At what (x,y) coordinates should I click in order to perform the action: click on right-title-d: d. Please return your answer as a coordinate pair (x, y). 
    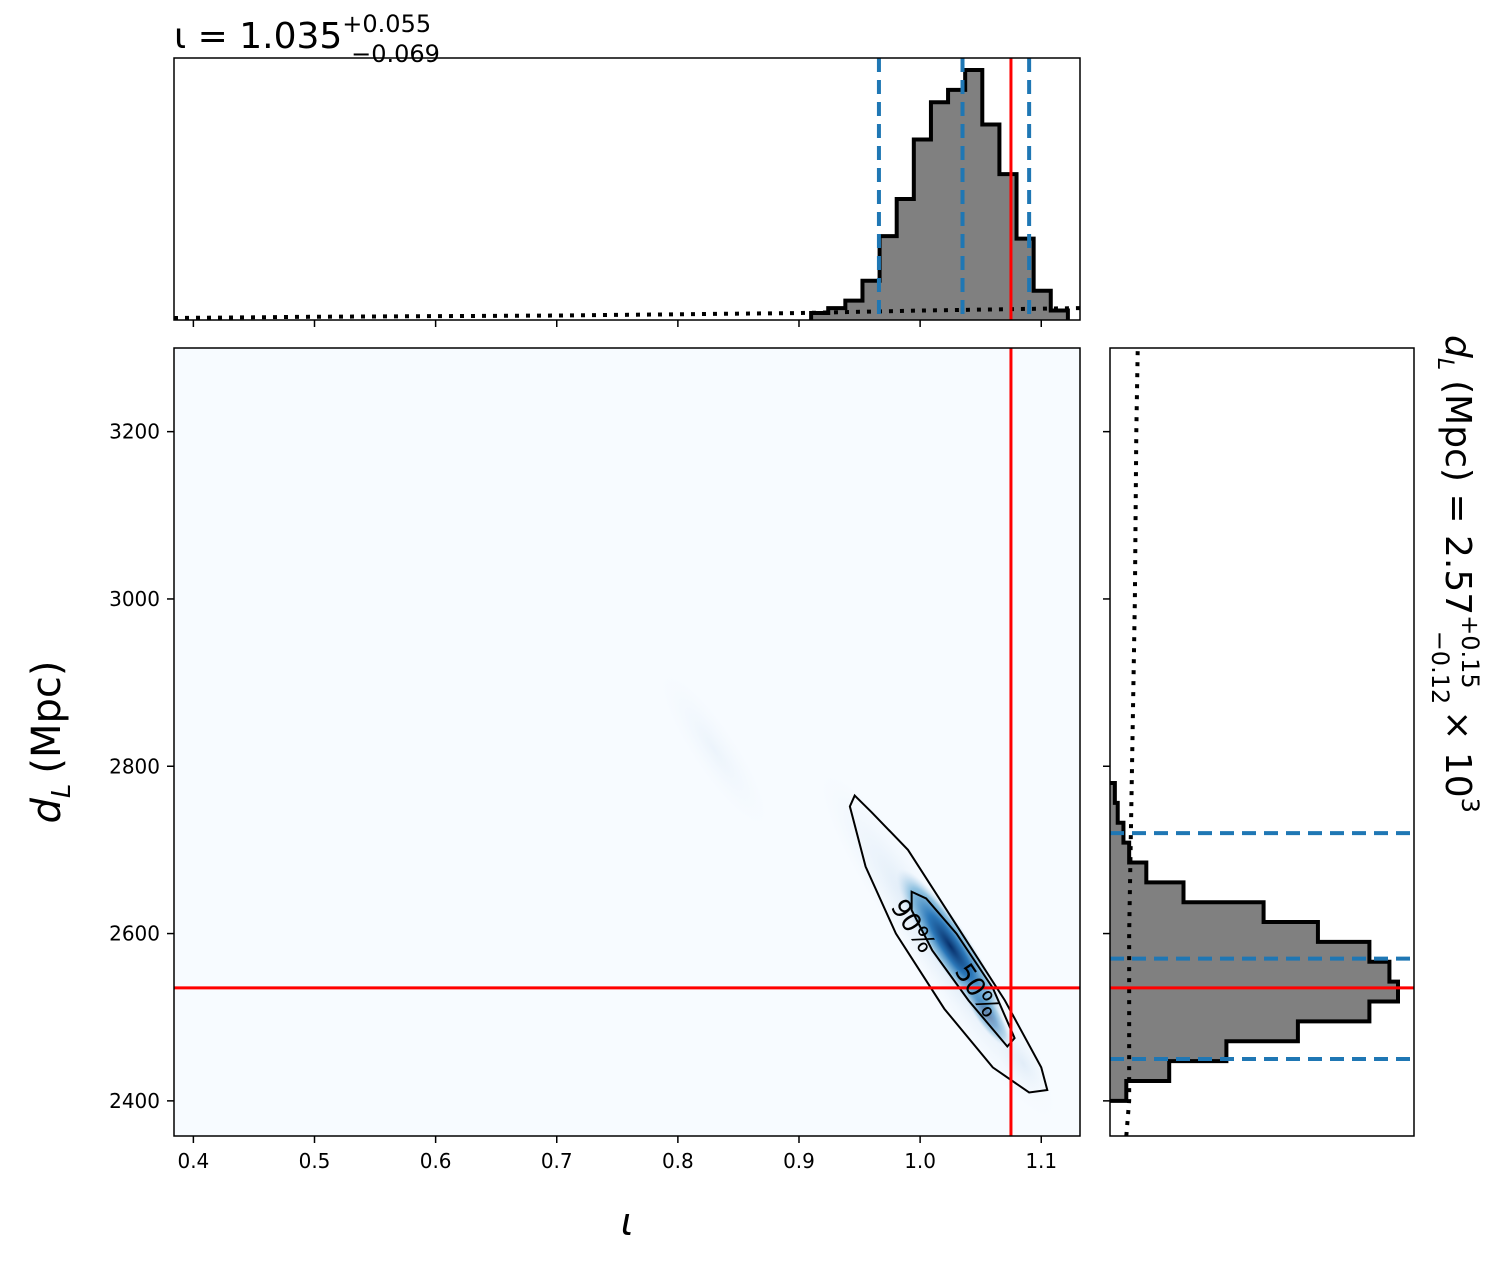
    Looking at the image, I should click on (1457, 347).